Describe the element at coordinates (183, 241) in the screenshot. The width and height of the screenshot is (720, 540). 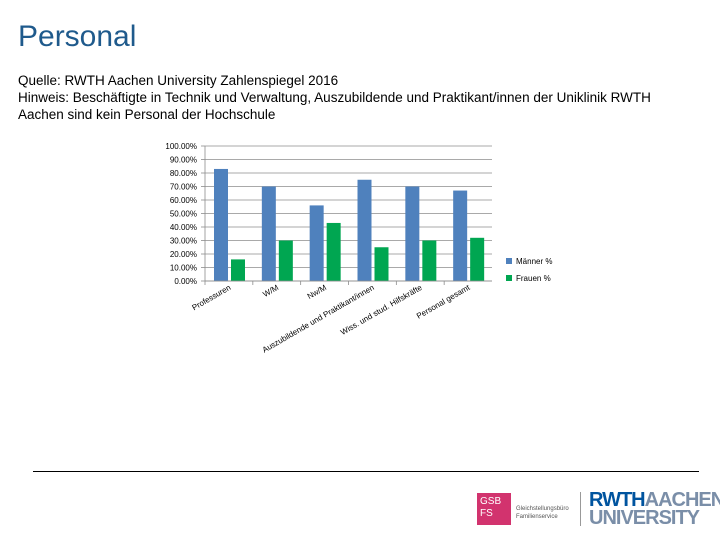
I see `y-tick-label: 30.00%` at that location.